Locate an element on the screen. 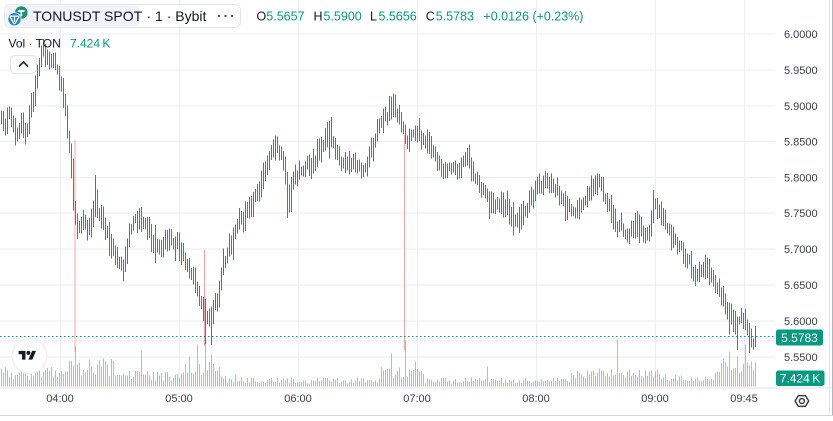 This screenshot has width=833, height=421. svg-text: H is located at coordinates (318, 17).